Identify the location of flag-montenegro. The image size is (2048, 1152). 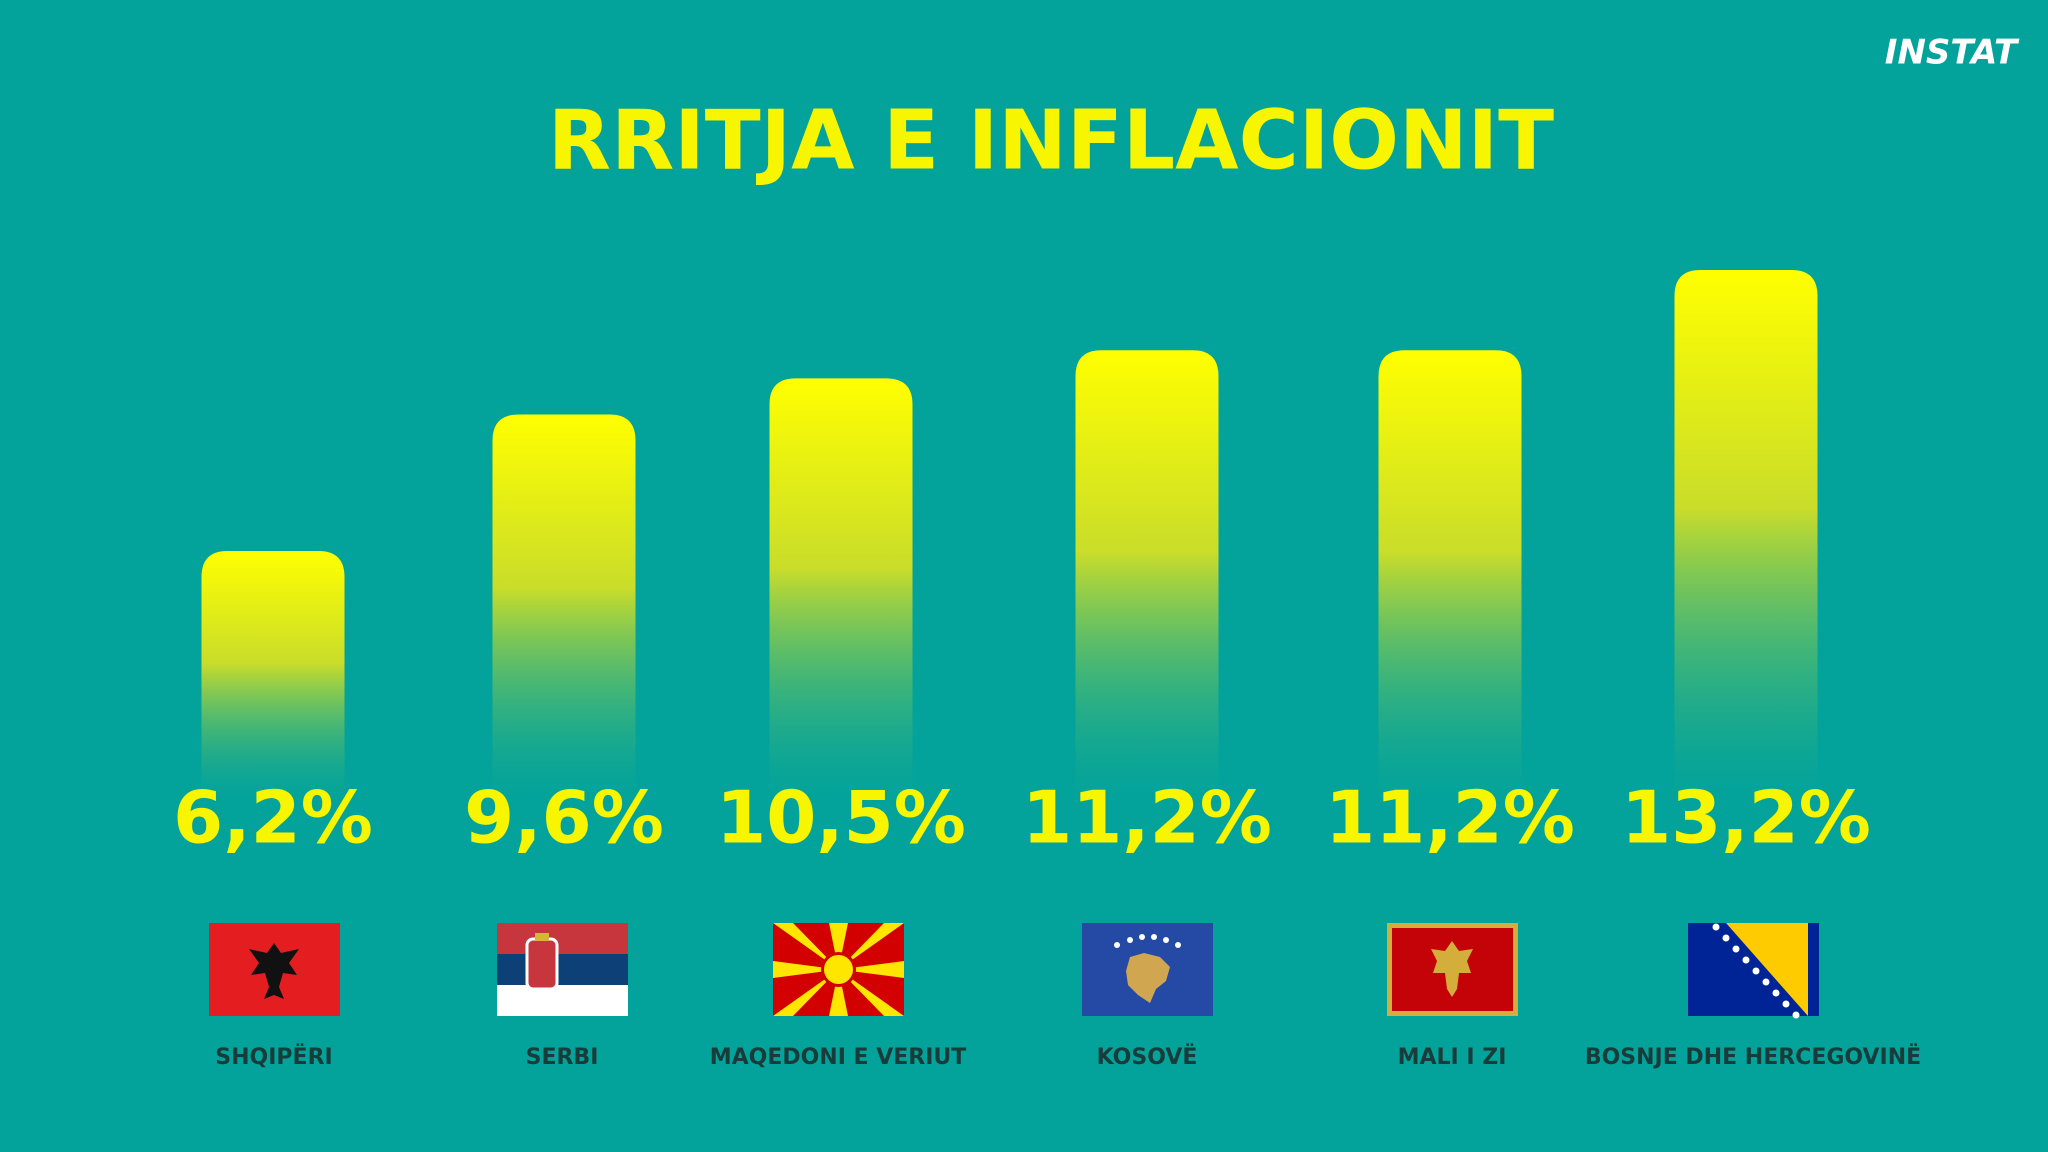
(1452, 969).